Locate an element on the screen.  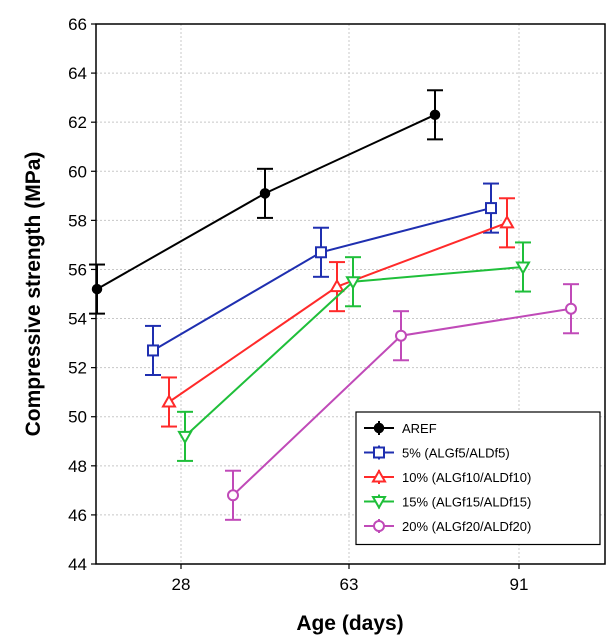
legend-item: 5% (ALGf5/ALDf5) is located at coordinates (437, 453).